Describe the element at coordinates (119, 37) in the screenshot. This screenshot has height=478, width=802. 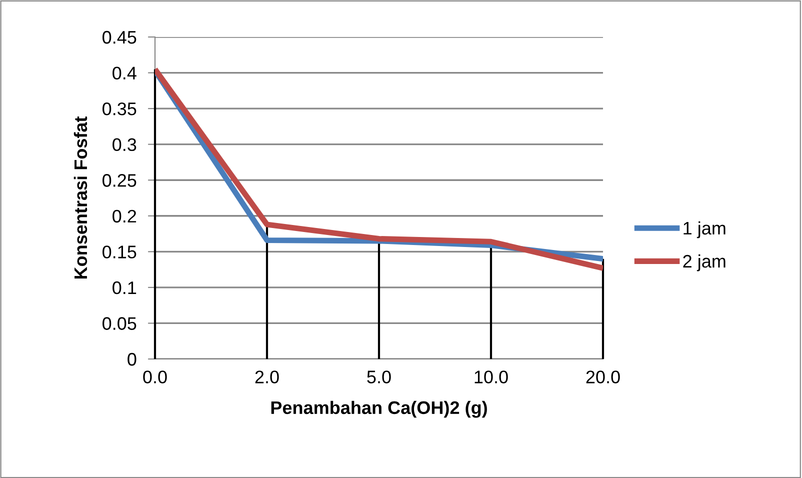
I see `y-tick-label: 0.45` at that location.